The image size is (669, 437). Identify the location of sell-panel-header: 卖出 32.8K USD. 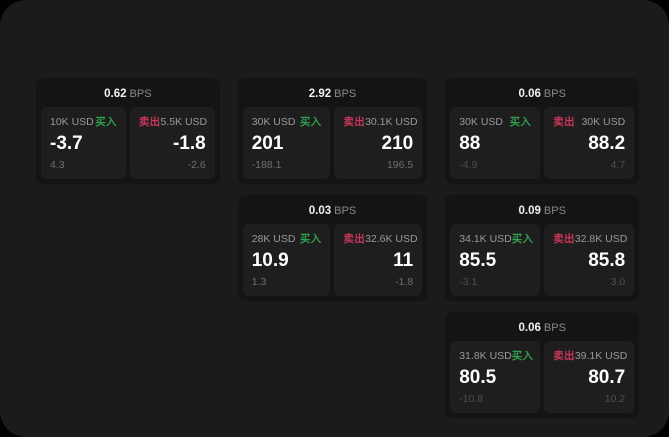
(590, 239).